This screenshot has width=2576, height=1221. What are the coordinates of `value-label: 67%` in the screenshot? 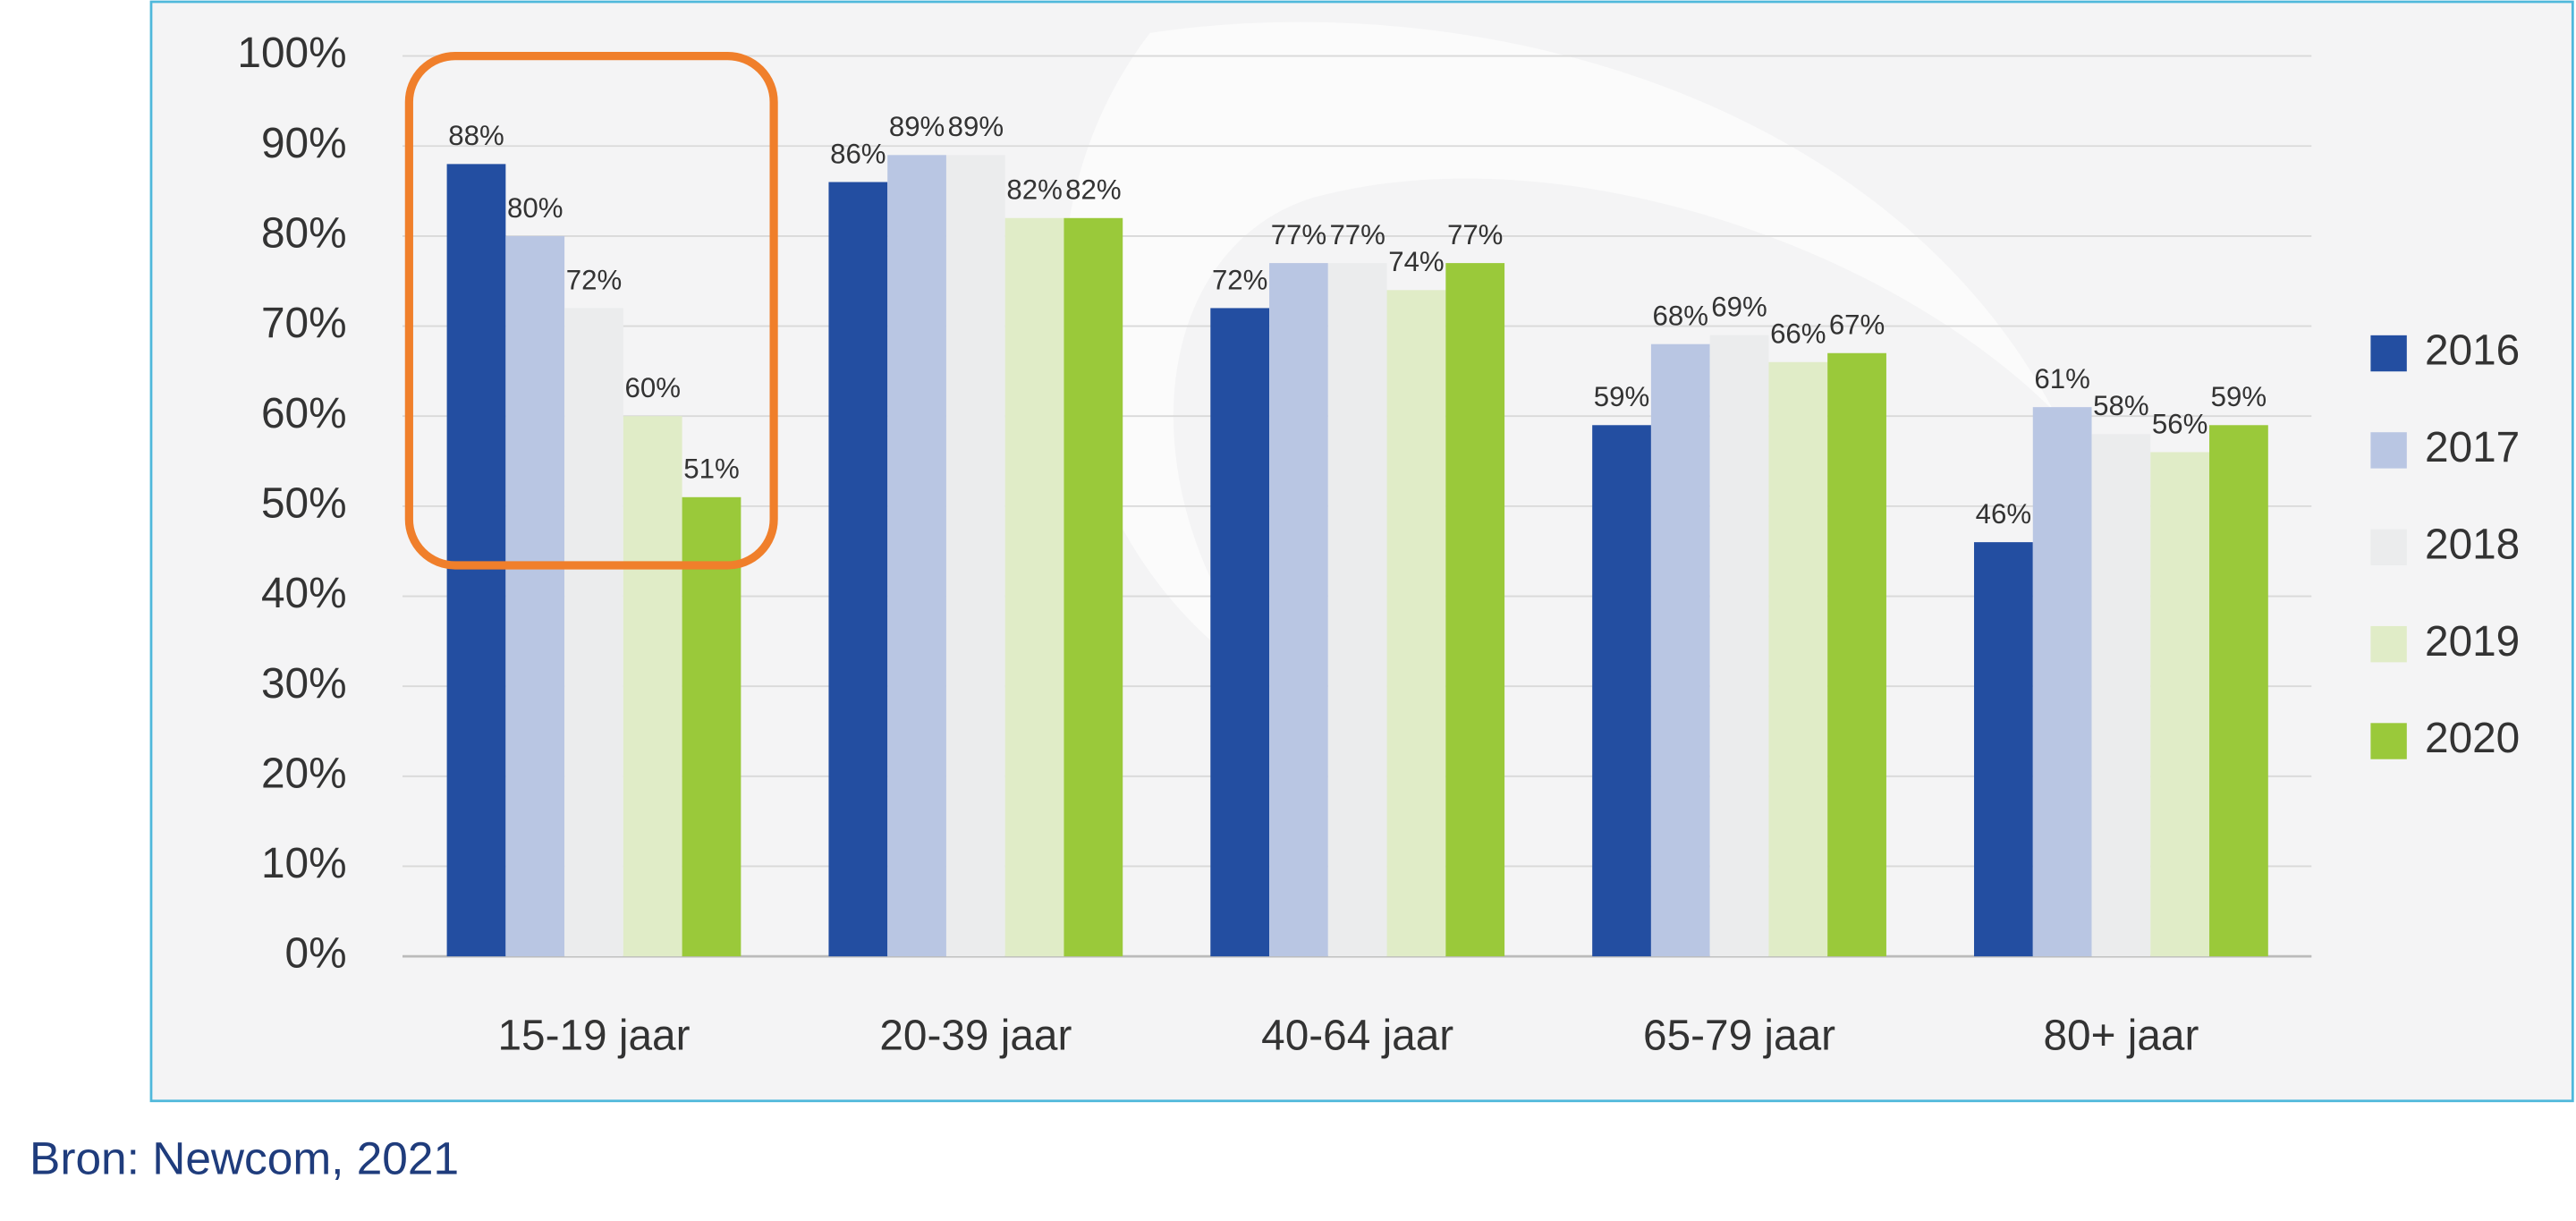 It's located at (1857, 325).